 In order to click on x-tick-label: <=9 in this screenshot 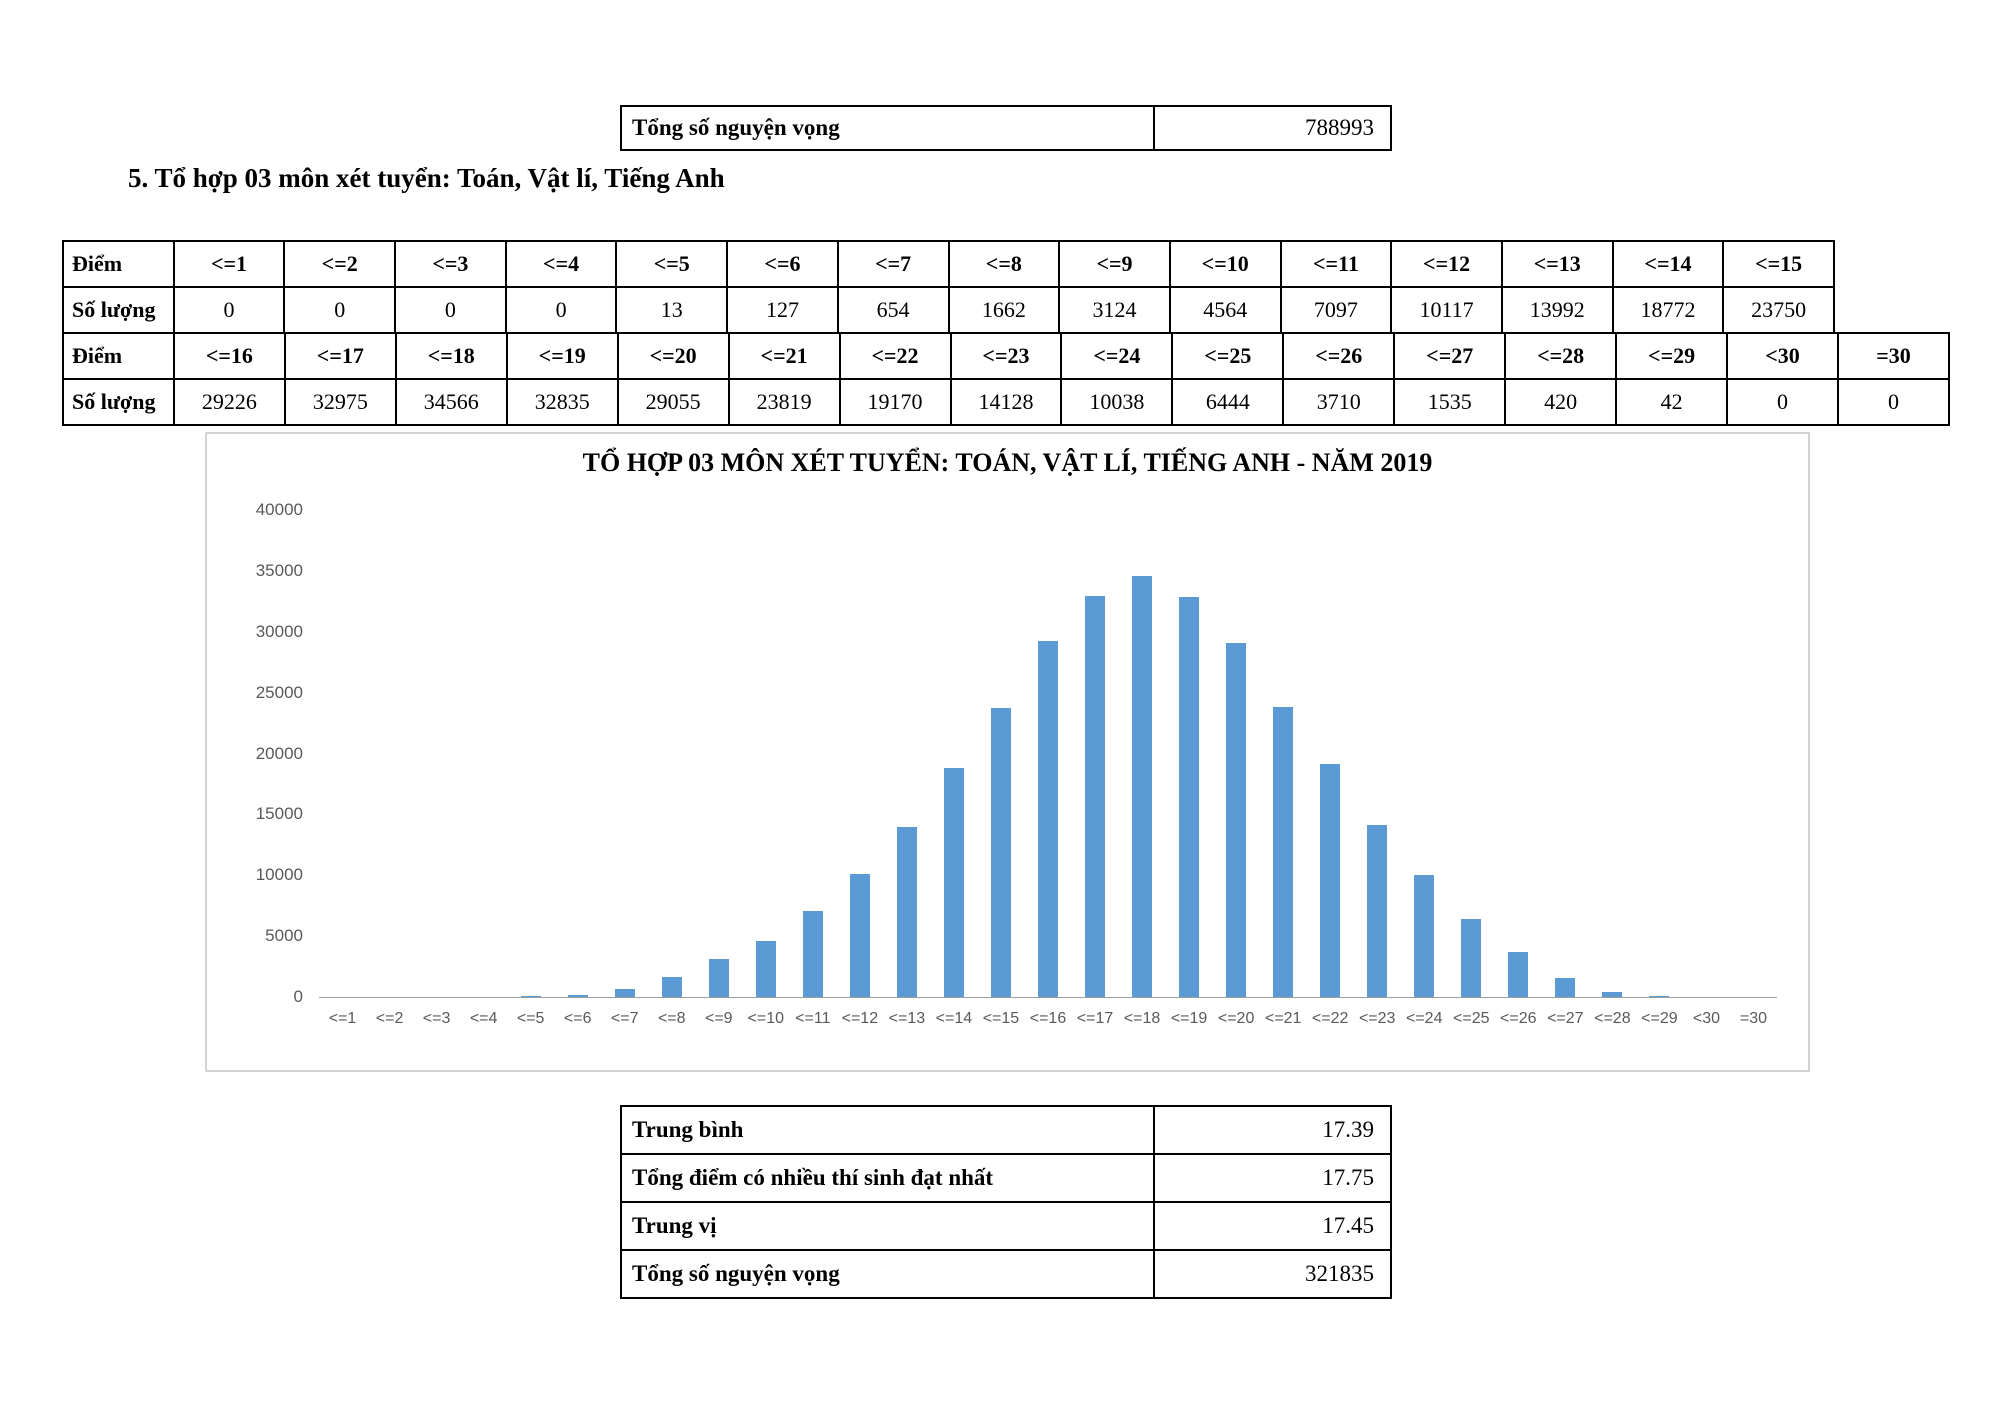, I will do `click(718, 1018)`.